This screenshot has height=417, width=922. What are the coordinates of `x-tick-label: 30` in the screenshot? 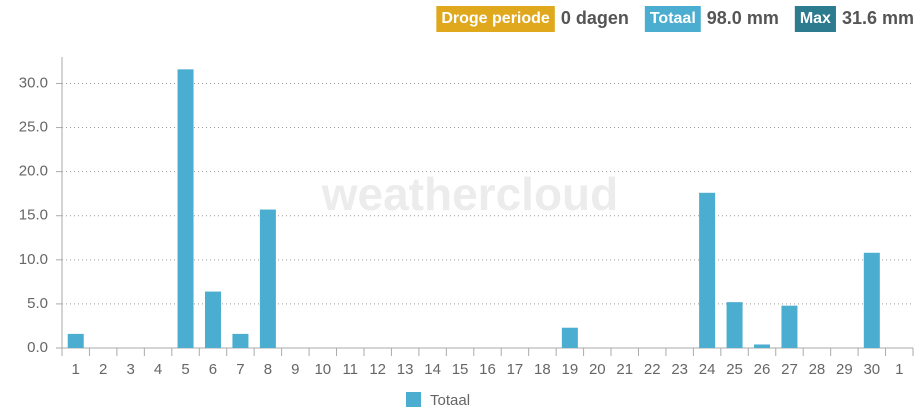 It's located at (871, 369).